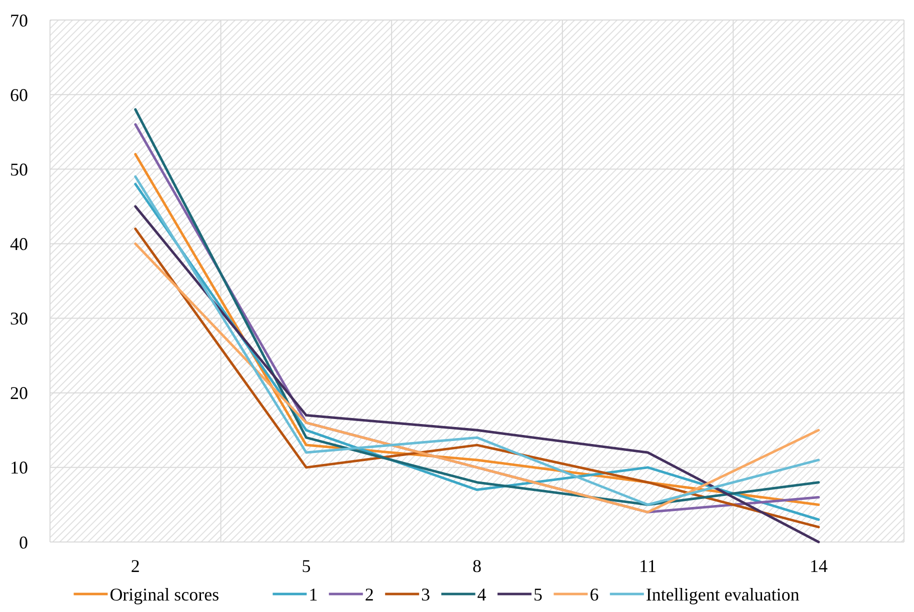  Describe the element at coordinates (19, 20) in the screenshot. I see `y-tick-label: 70` at that location.